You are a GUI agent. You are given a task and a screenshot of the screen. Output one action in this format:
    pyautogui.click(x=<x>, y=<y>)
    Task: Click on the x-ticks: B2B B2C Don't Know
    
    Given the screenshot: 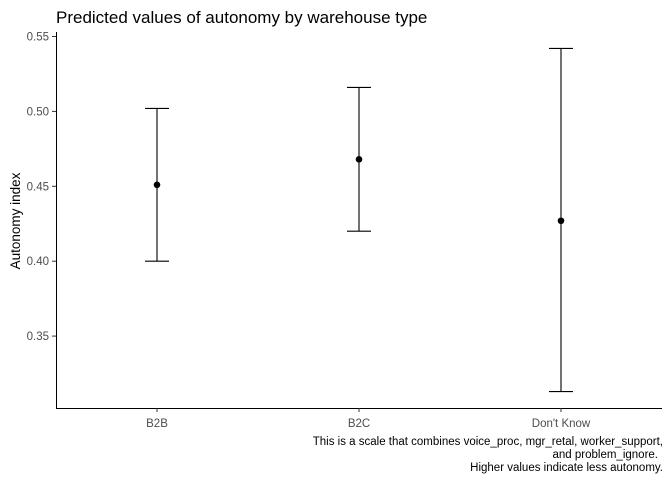 What is the action you would take?
    pyautogui.click(x=368, y=419)
    